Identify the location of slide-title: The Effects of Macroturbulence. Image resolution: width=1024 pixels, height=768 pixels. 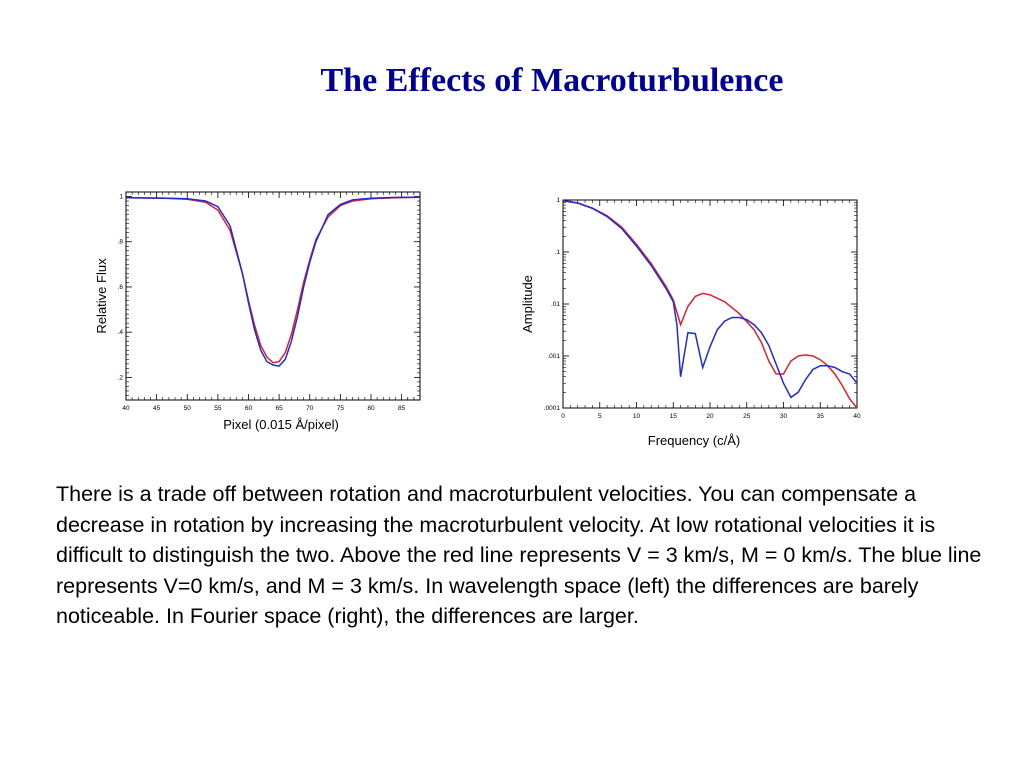
(552, 80).